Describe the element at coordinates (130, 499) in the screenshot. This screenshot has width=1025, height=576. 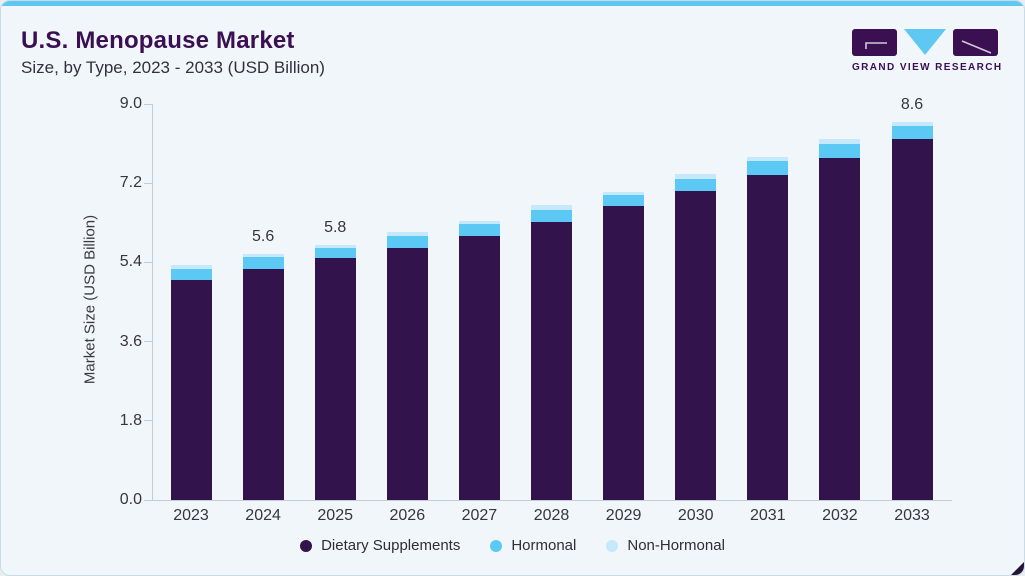
I see `y-tick-label: 0.0` at that location.